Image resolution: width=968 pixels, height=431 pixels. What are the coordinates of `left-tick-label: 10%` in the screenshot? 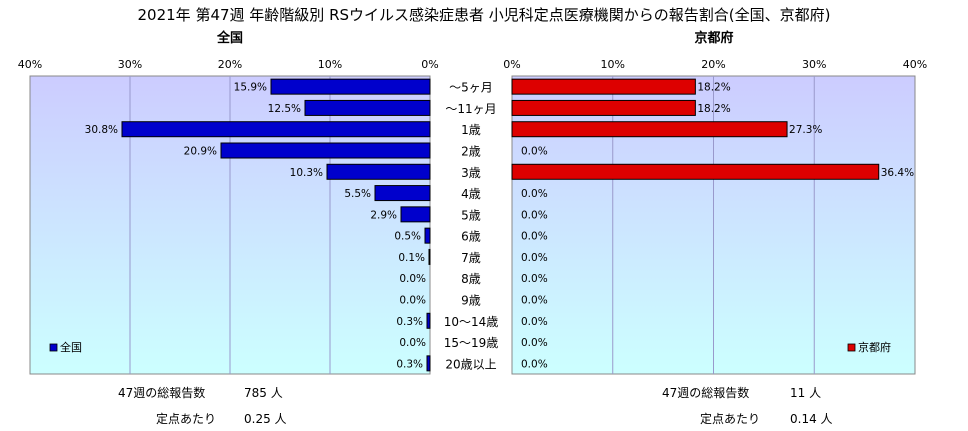 It's located at (330, 64).